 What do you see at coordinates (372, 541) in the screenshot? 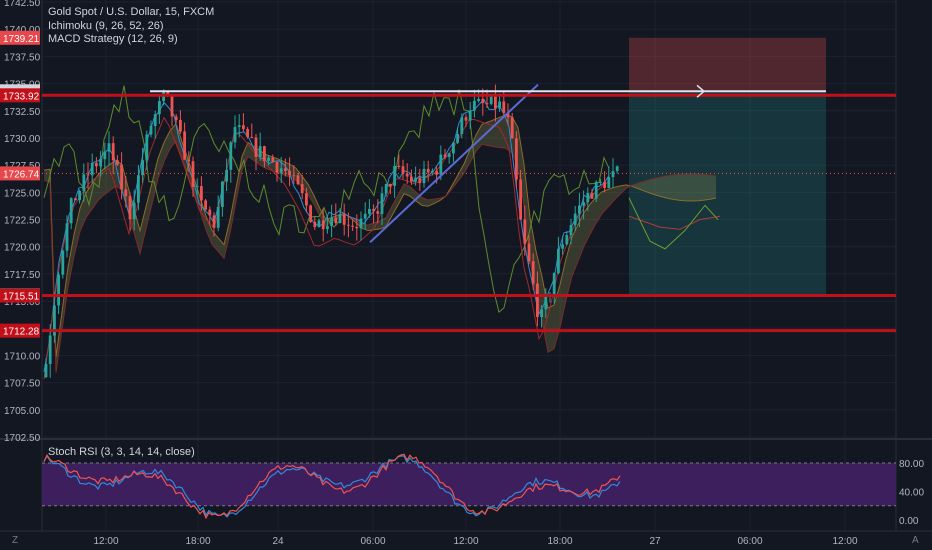
I see `time-tick-label: 06:00` at bounding box center [372, 541].